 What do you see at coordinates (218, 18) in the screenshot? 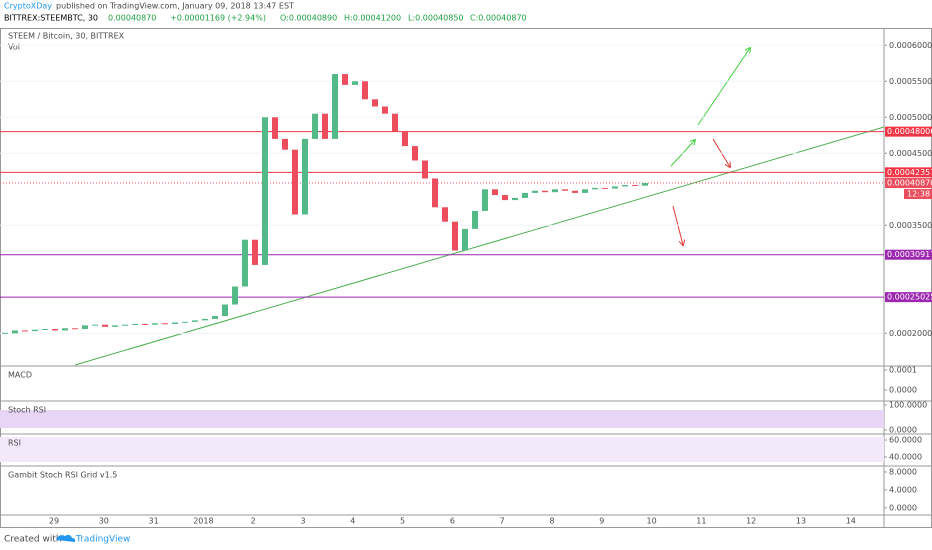
I see `change: +0.00001169 (+2.94%)` at bounding box center [218, 18].